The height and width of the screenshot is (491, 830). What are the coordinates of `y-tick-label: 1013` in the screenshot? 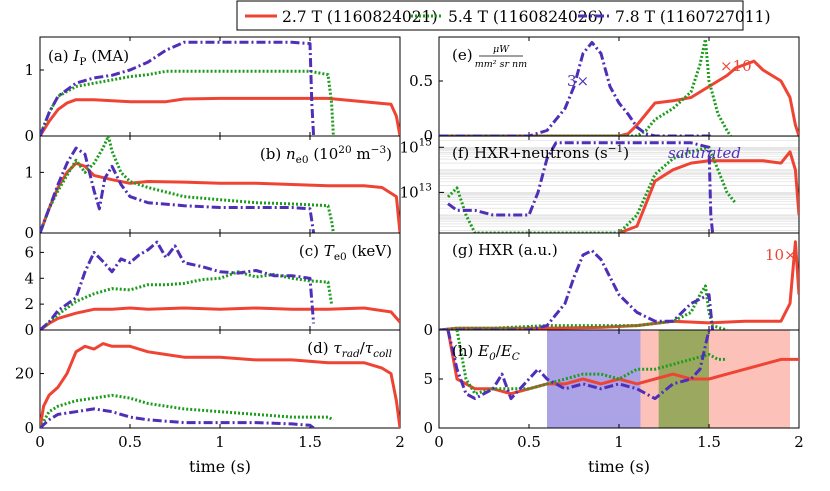 It's located at (416, 191).